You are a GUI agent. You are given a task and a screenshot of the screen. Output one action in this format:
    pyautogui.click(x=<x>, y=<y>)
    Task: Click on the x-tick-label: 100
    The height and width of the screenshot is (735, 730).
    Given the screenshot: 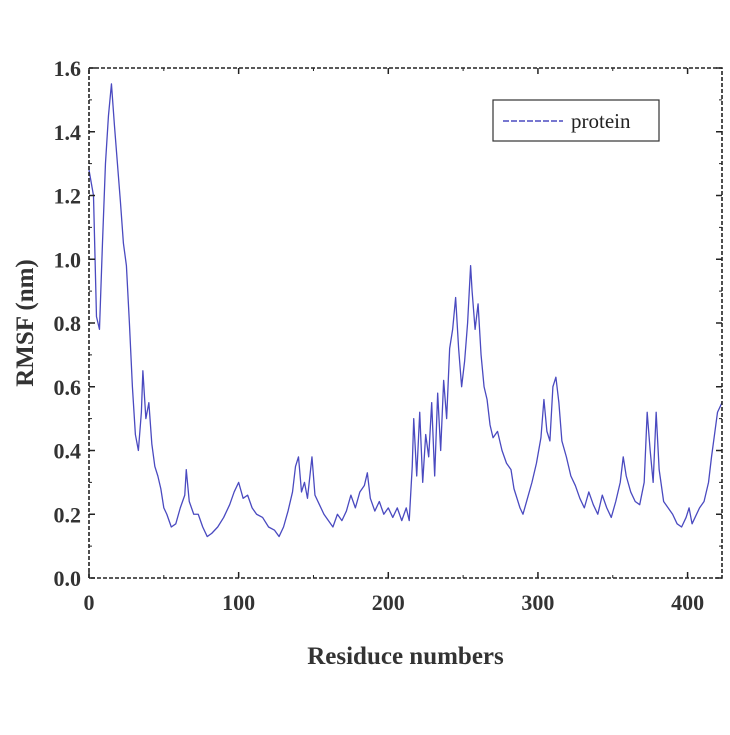 What is the action you would take?
    pyautogui.click(x=238, y=602)
    